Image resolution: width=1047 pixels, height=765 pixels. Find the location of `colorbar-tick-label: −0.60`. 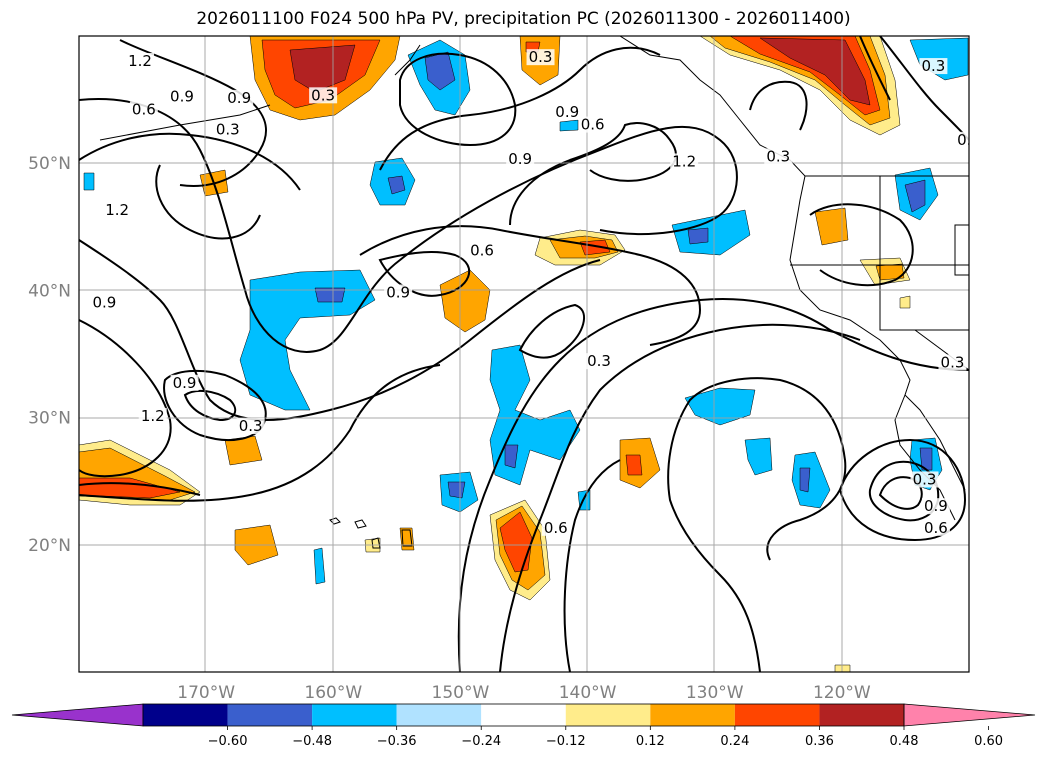

colorbar-tick-label: −0.60 is located at coordinates (228, 741).